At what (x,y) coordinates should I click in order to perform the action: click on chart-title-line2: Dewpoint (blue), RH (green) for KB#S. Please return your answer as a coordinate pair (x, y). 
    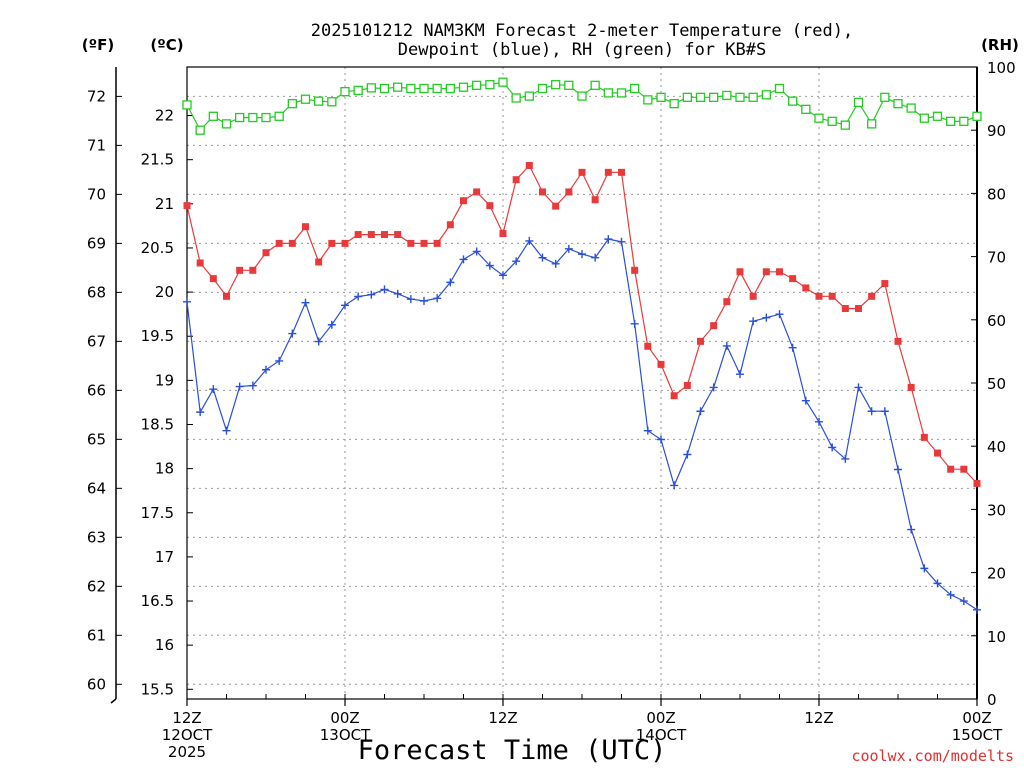
    Looking at the image, I should click on (582, 50).